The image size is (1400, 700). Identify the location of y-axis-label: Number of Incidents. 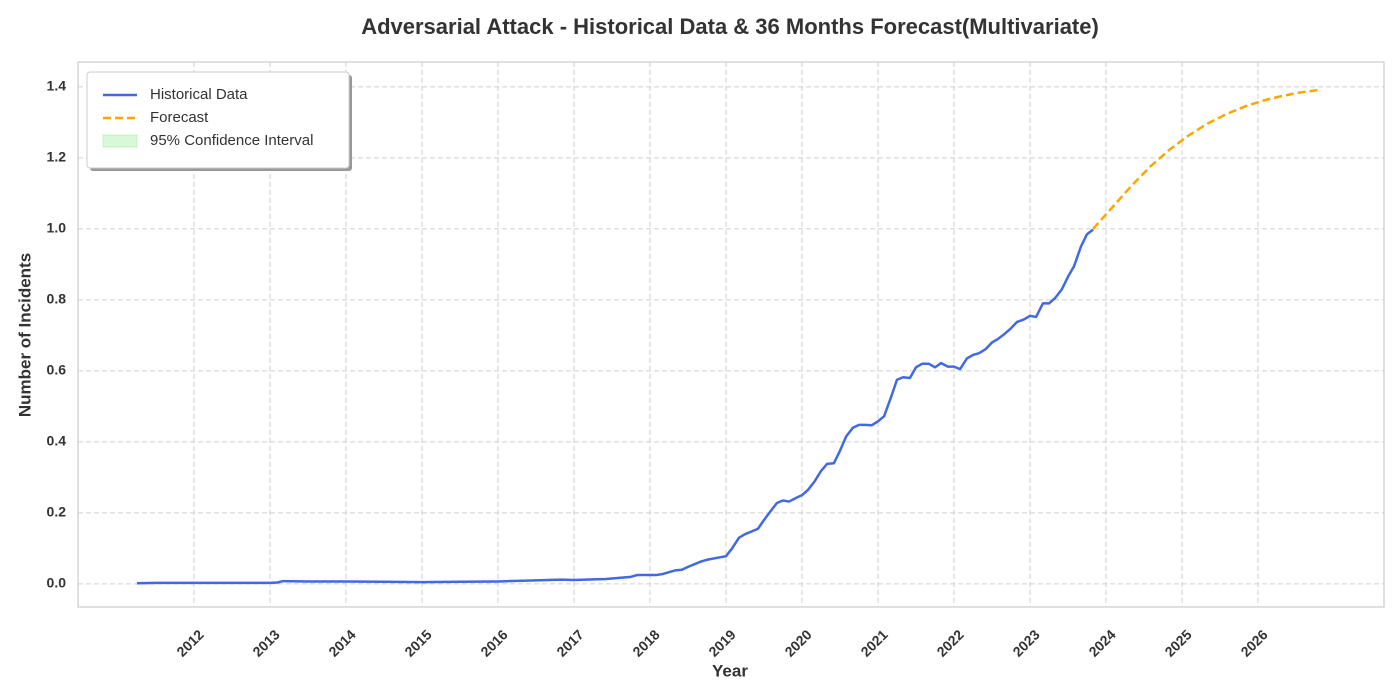
(24, 335).